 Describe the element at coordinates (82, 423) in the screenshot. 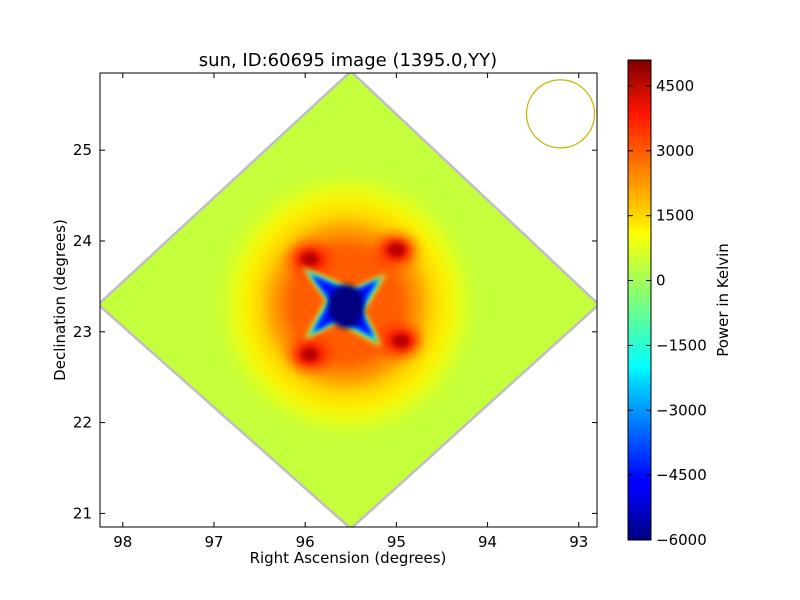

I see `y-tick-label-22: 22` at that location.